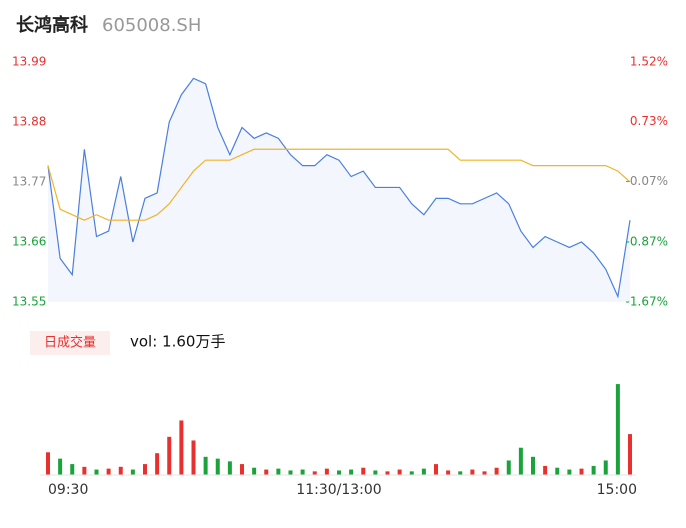 This screenshot has width=686, height=528. Describe the element at coordinates (649, 121) in the screenshot. I see `y2-tick-label: 0.73%` at that location.